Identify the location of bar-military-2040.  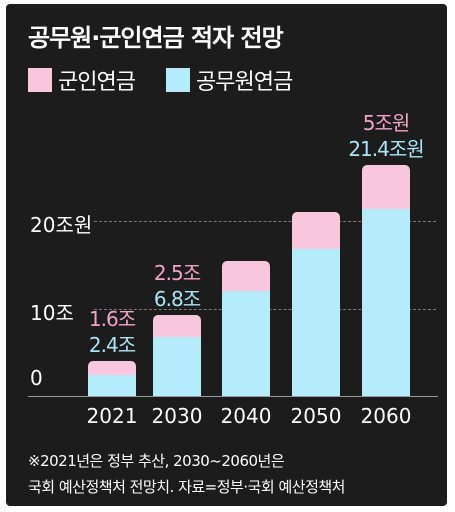
(246, 276).